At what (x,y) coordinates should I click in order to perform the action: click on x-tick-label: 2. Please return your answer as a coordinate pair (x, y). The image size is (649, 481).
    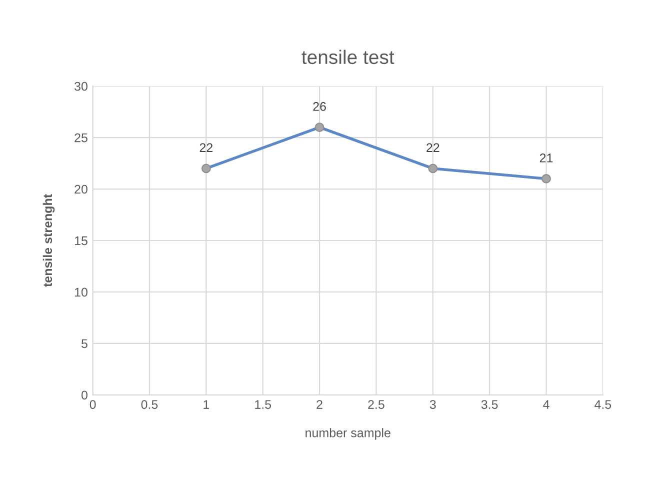
    Looking at the image, I should click on (319, 404).